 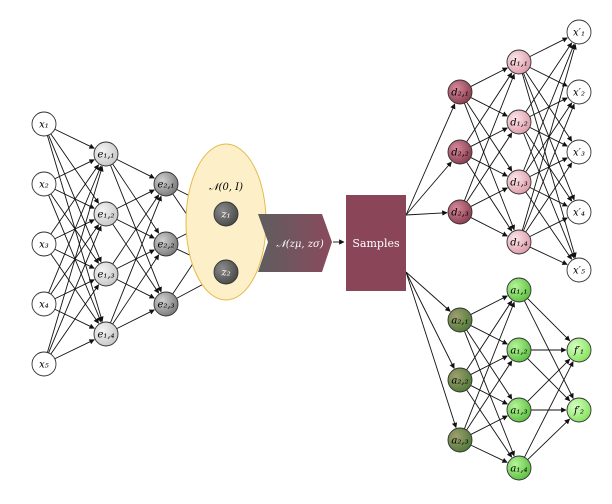 I want to click on node-label-x3: x₃, so click(x=44, y=245).